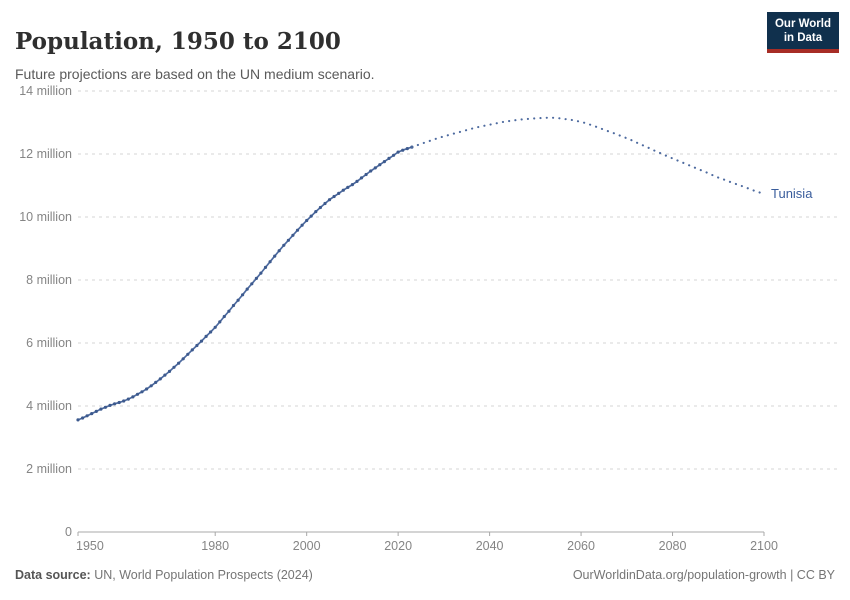 Image resolution: width=850 pixels, height=600 pixels. I want to click on y-axis-label: 10 million, so click(45, 217).